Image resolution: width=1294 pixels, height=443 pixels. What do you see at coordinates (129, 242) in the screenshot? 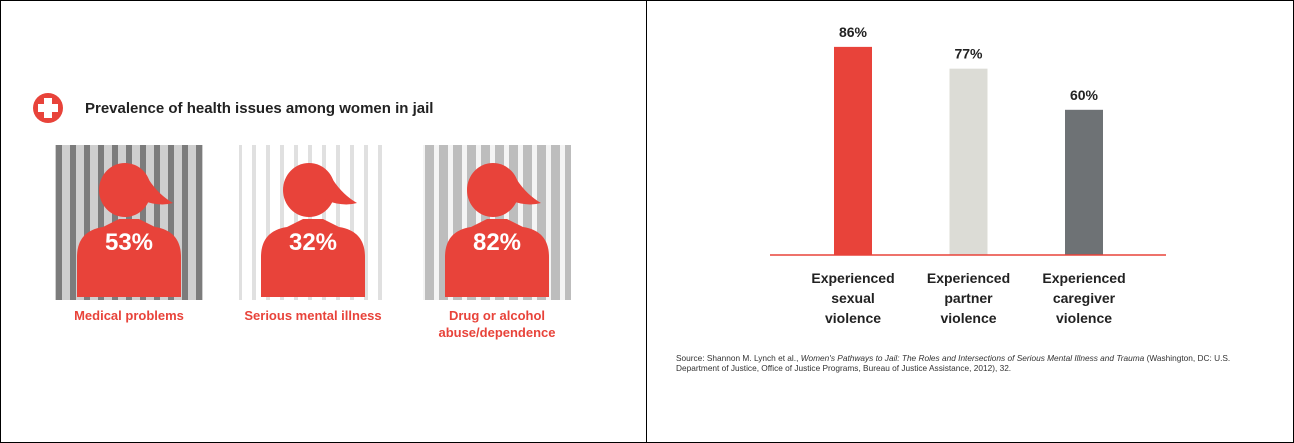
I see `value-label: 53%` at bounding box center [129, 242].